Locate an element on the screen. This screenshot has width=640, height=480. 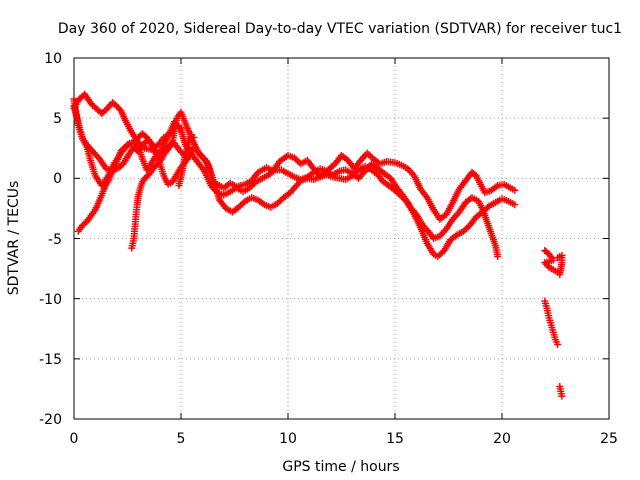
y-tick-label-minus5: -5 is located at coordinates (55, 240).